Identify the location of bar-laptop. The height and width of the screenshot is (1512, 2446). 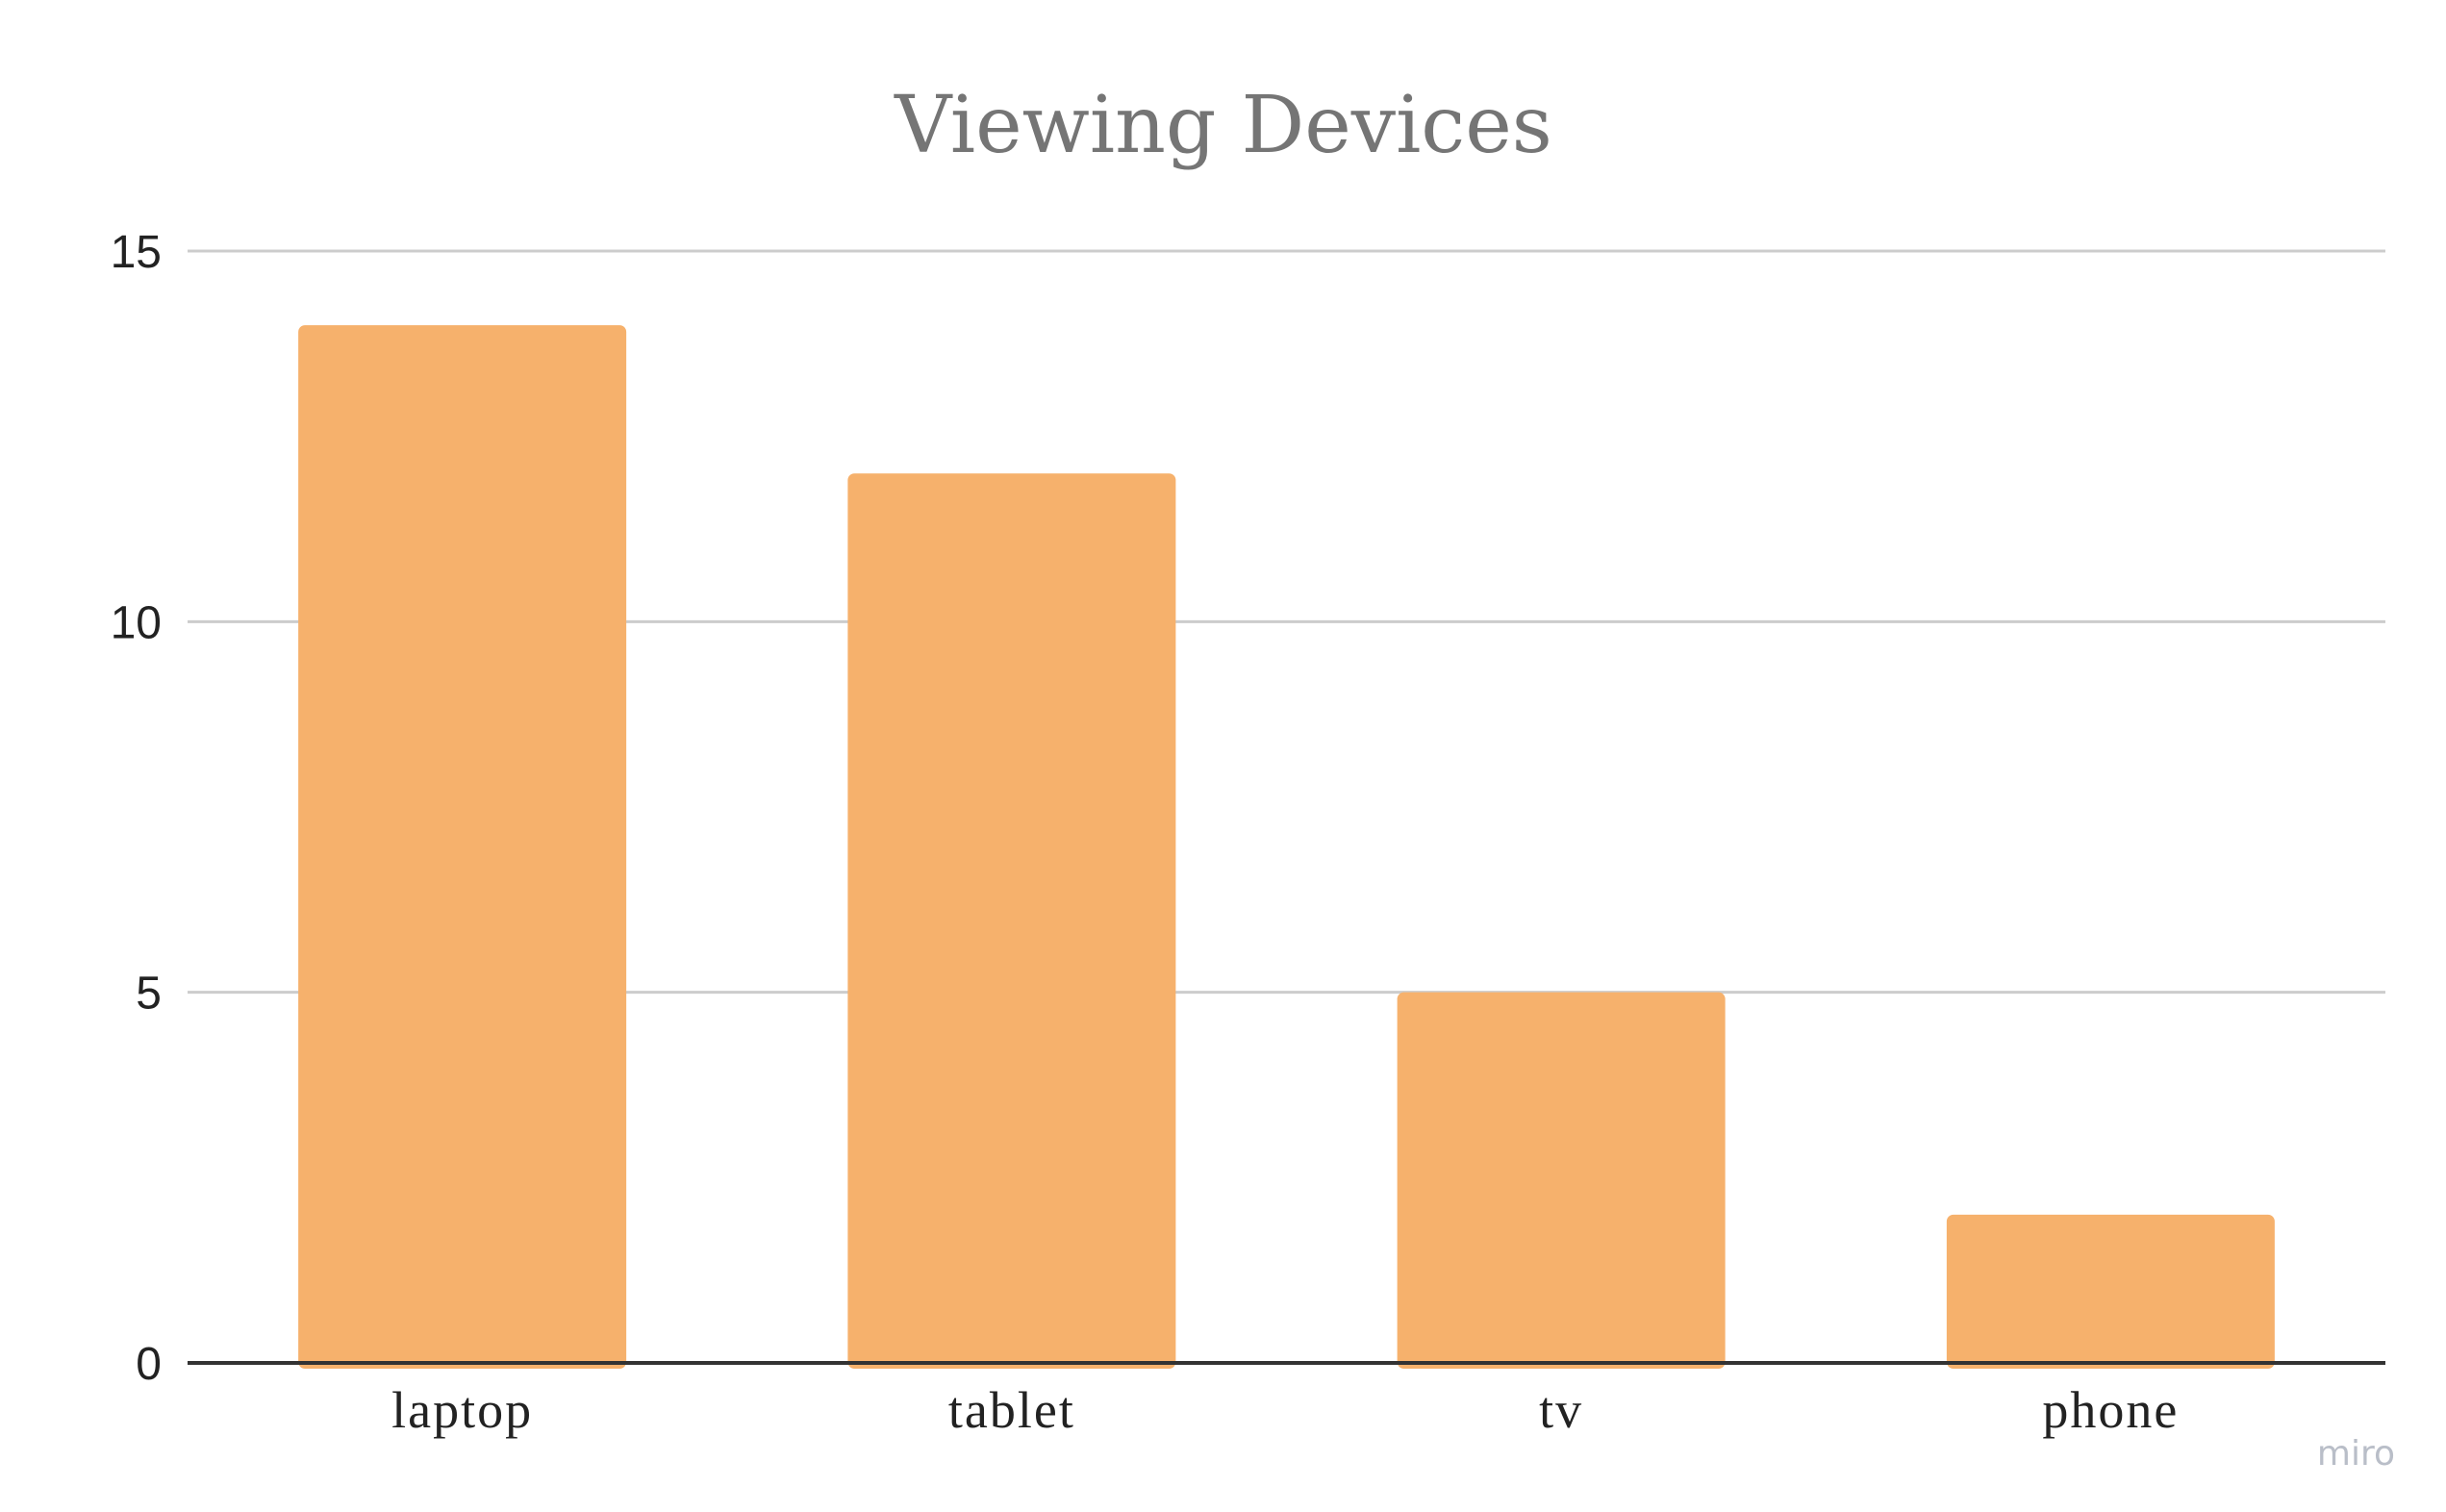
(462, 848).